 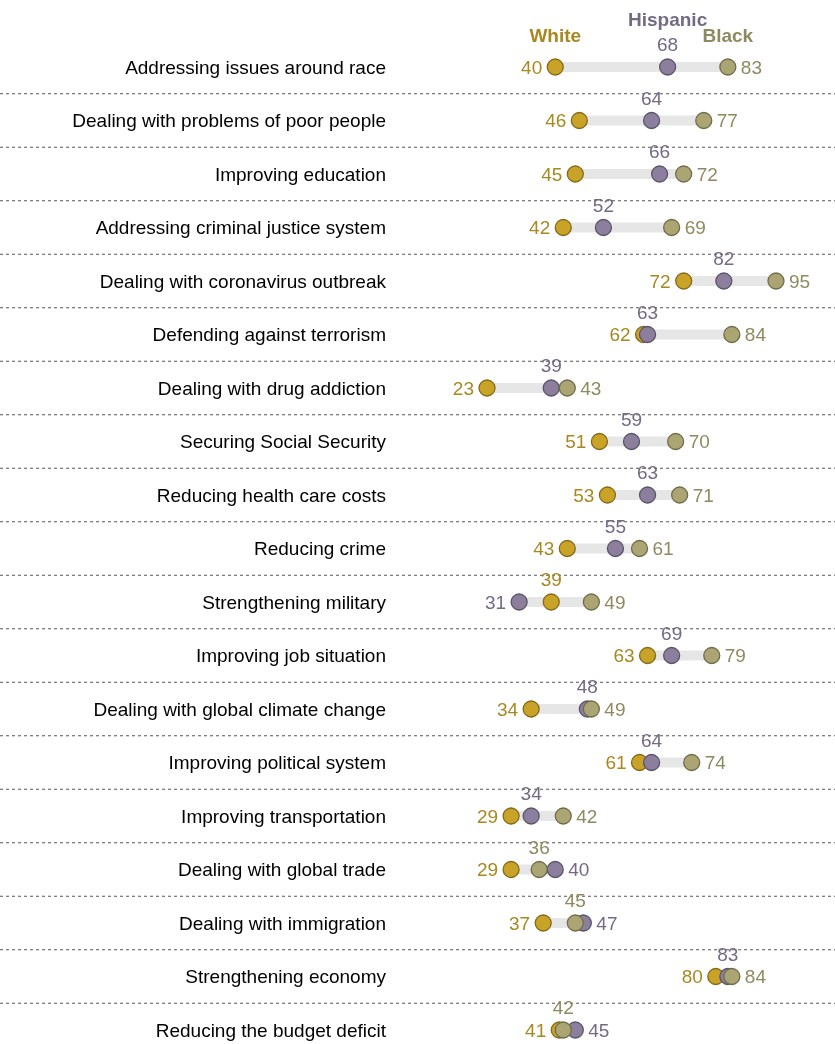 What do you see at coordinates (271, 1030) in the screenshot?
I see `y-tick-label: Reducing the budget deficit` at bounding box center [271, 1030].